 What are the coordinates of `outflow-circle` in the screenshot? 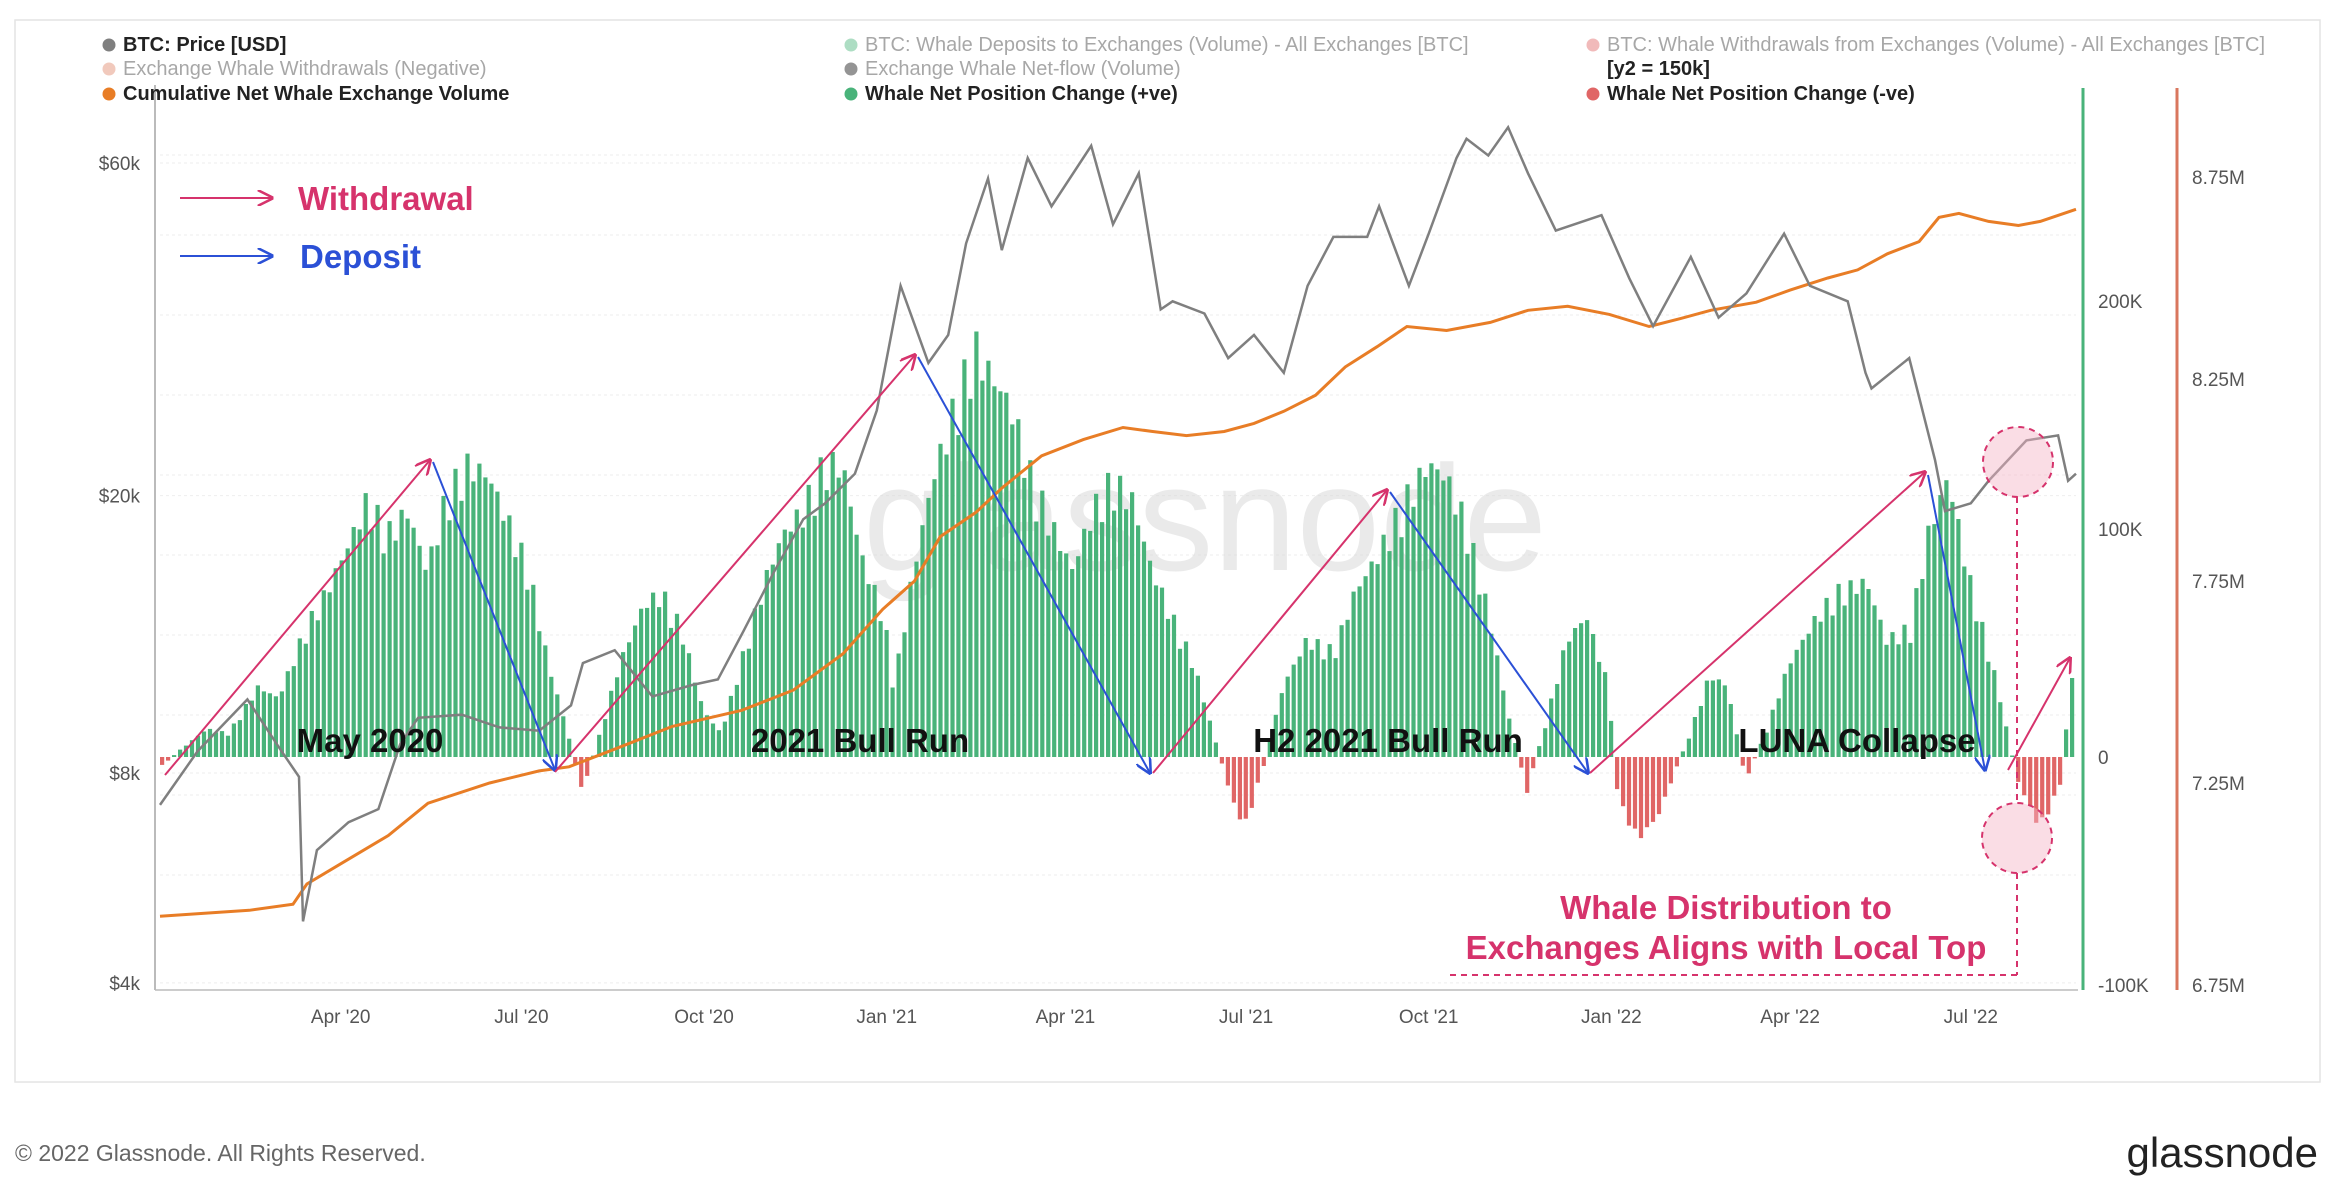 It's located at (2017, 838).